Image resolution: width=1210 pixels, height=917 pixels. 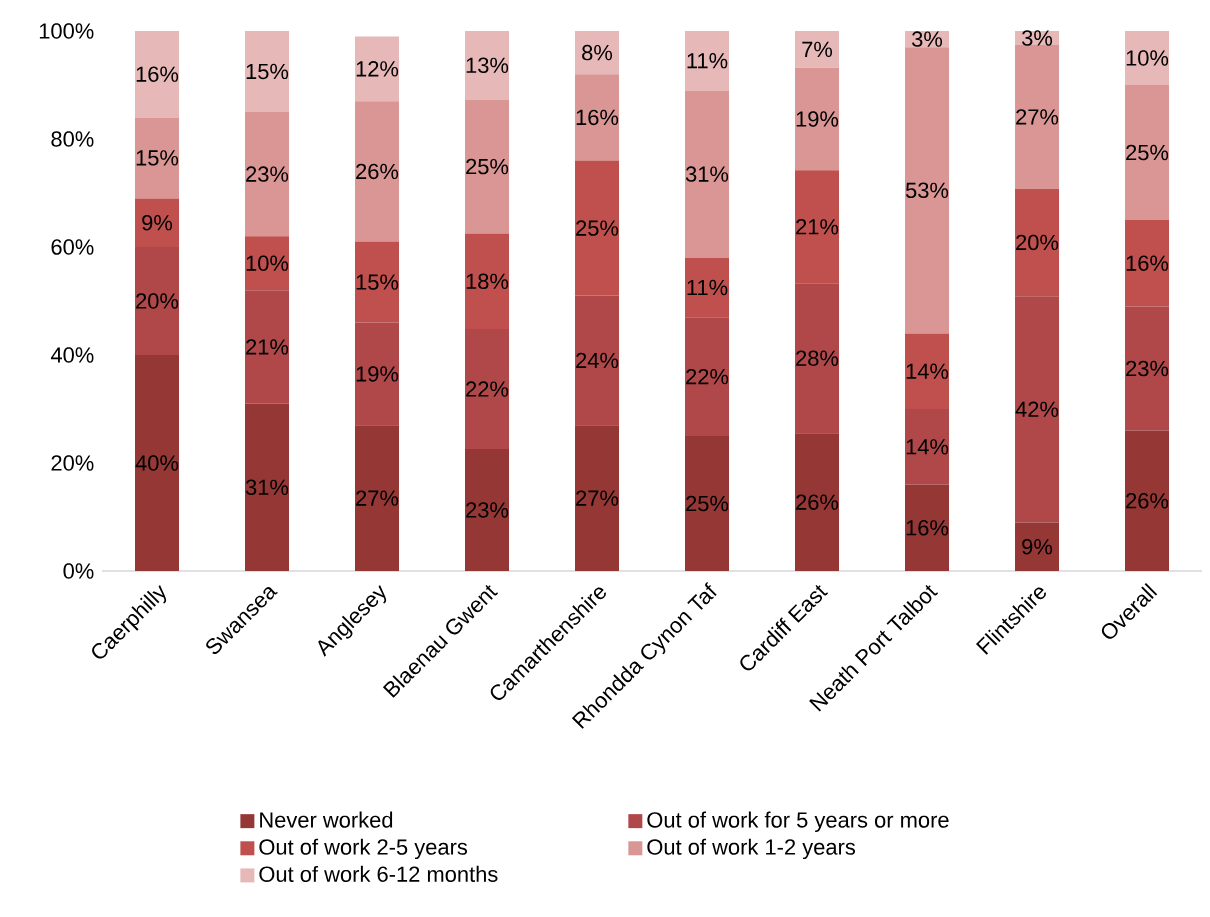 I want to click on legend-label: Out of work 2-5 years, so click(x=363, y=849).